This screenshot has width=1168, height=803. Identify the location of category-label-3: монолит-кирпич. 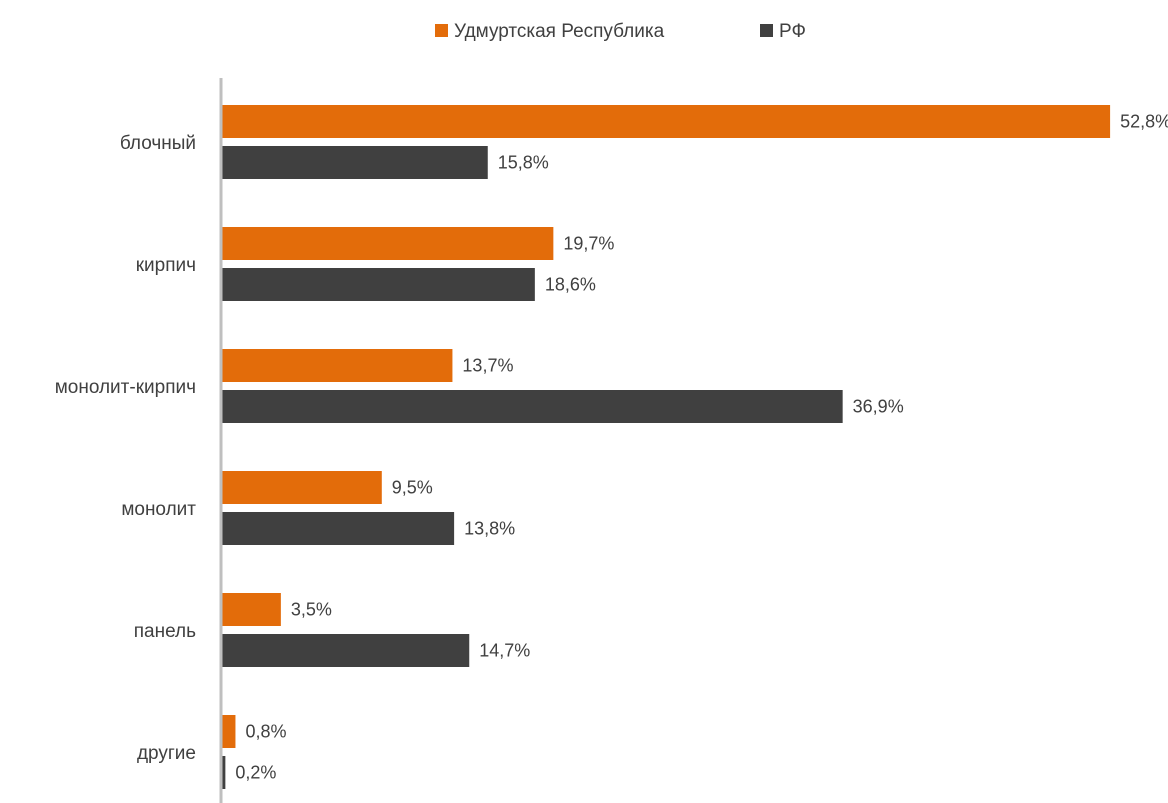
(125, 387).